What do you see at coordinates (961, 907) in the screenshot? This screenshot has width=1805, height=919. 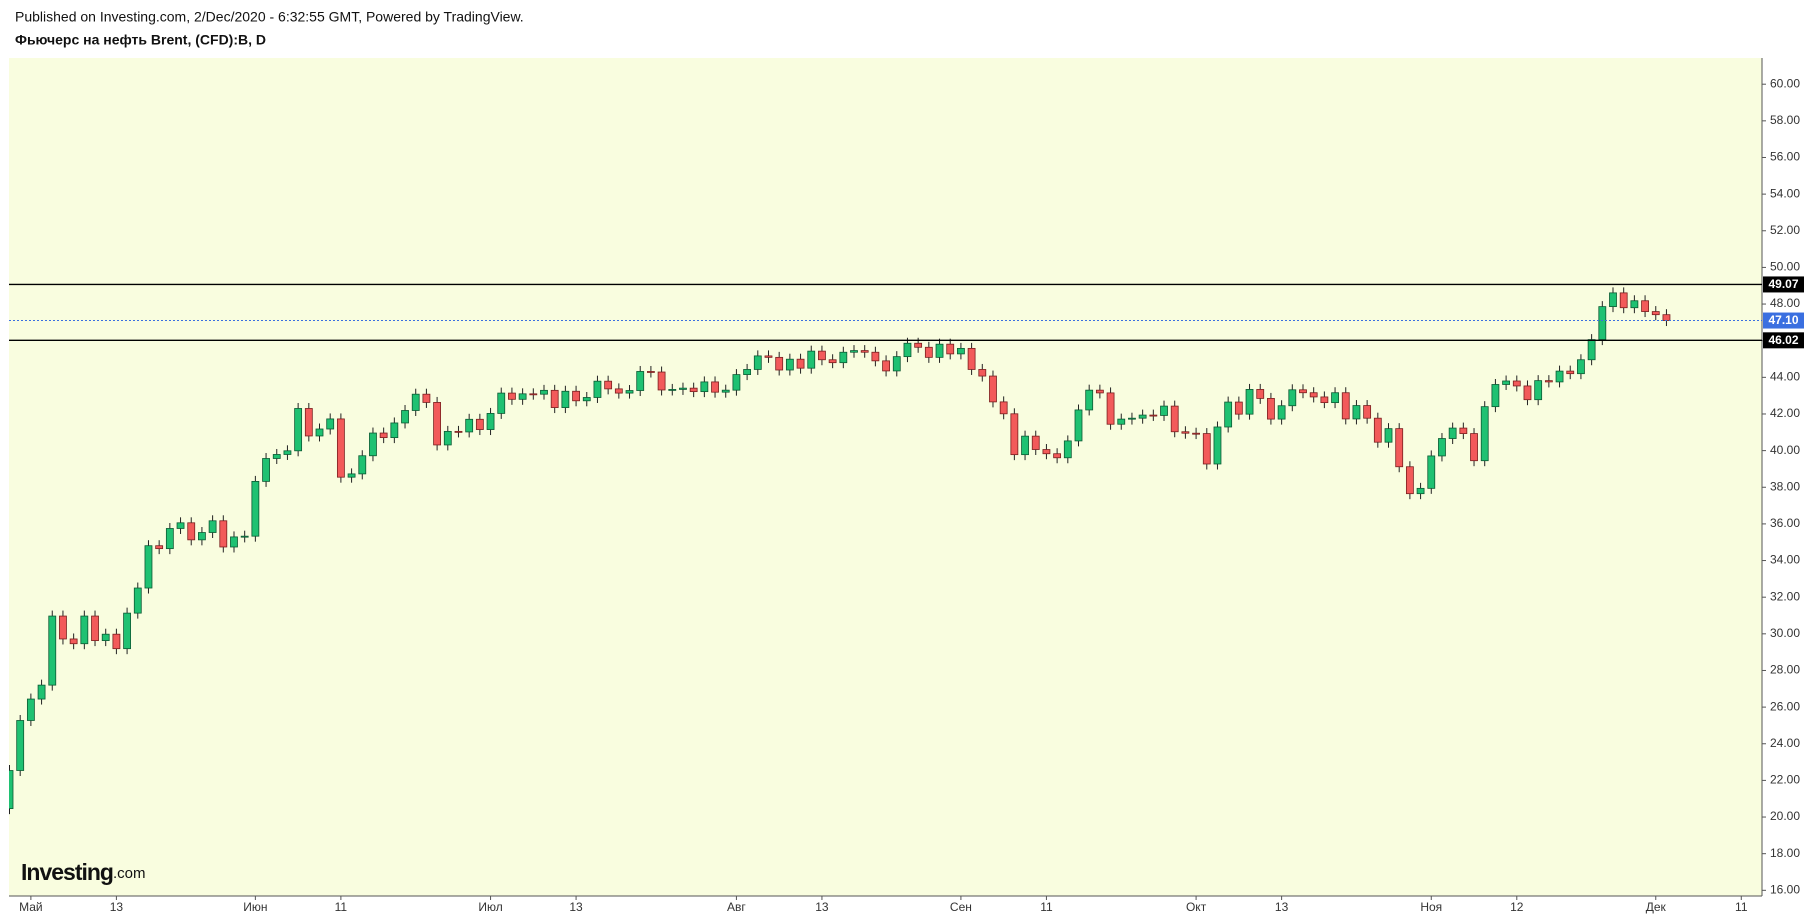 I see `x-tick-label: Сен` at bounding box center [961, 907].